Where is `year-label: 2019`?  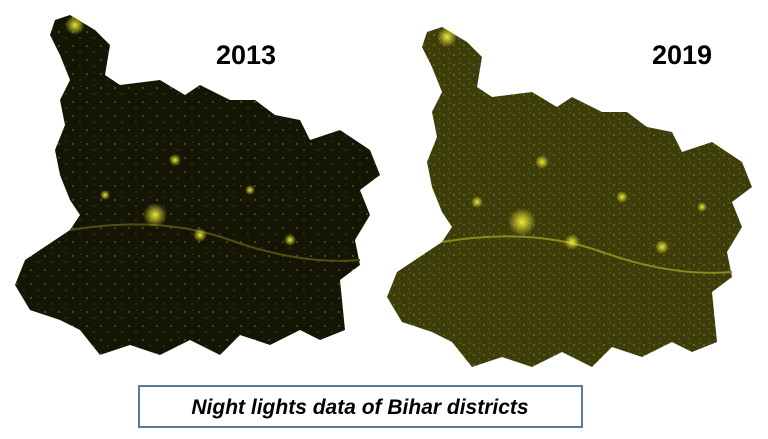
year-label: 2019 is located at coordinates (682, 55).